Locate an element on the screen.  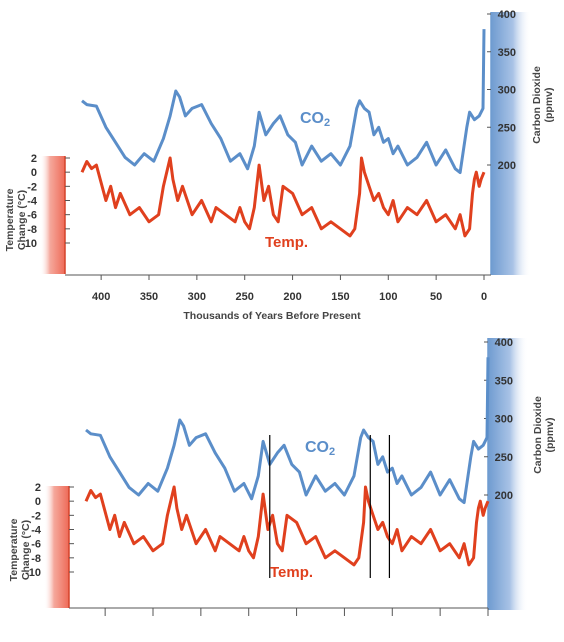
x-tick-label: 350 is located at coordinates (149, 297).